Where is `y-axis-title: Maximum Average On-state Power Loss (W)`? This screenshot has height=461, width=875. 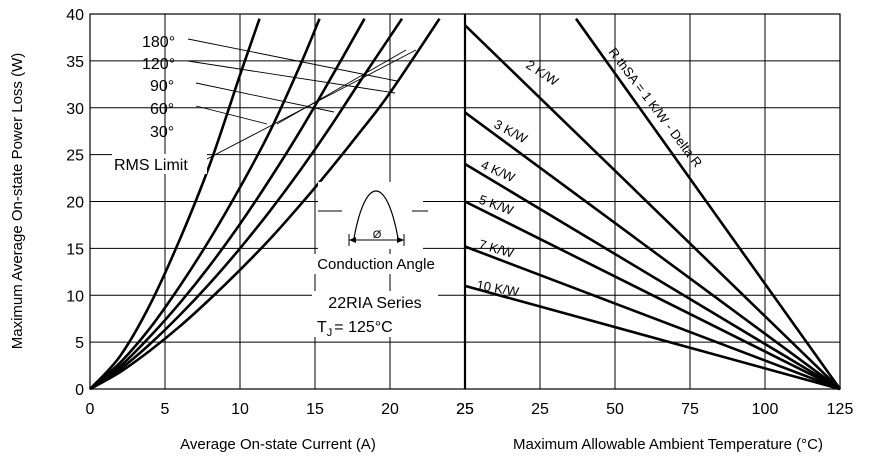 y-axis-title: Maximum Average On-state Power Loss (W) is located at coordinates (17, 201).